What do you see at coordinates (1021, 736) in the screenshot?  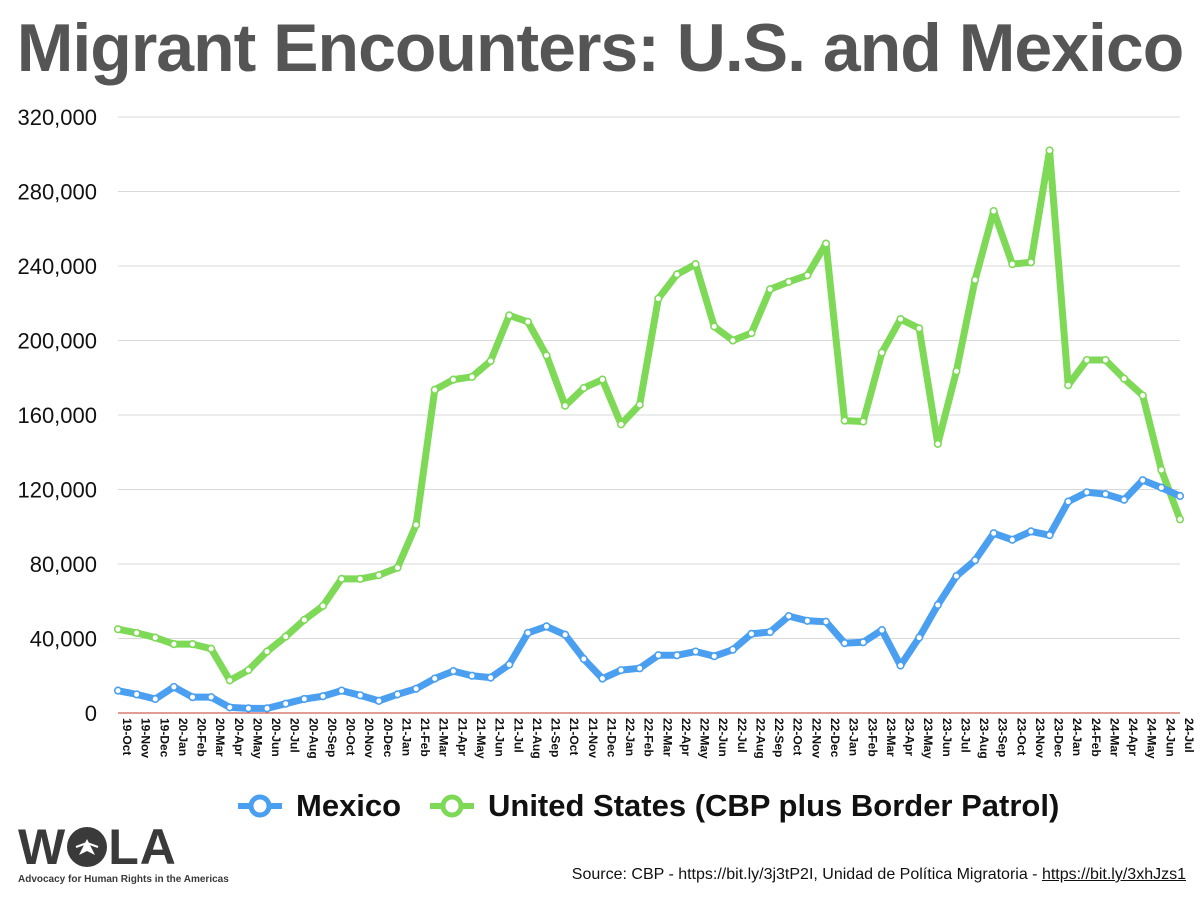 I see `x-tick-label: 23-Oct` at bounding box center [1021, 736].